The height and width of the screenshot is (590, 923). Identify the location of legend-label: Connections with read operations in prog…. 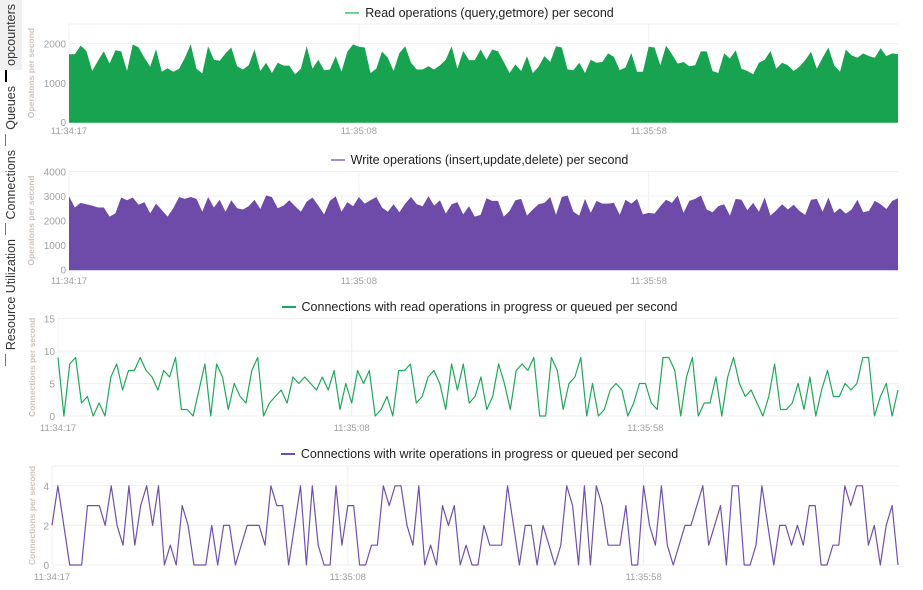
(489, 307).